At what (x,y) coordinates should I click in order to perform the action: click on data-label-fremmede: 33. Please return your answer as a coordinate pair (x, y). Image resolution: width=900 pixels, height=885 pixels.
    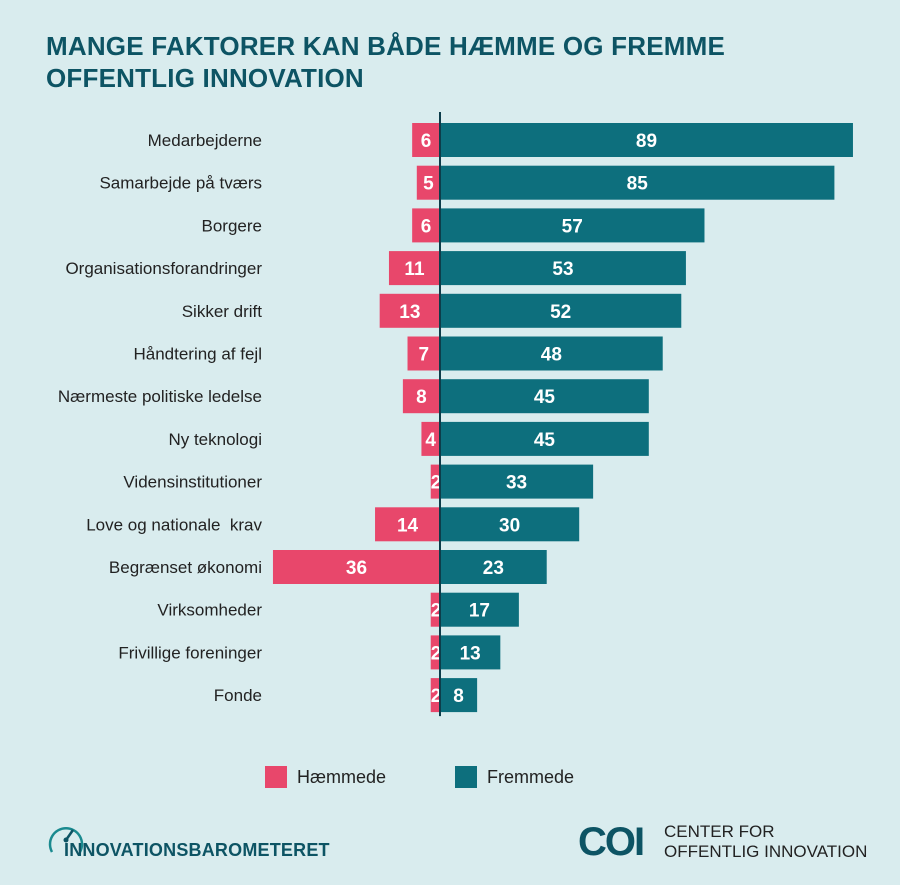
    Looking at the image, I should click on (516, 483).